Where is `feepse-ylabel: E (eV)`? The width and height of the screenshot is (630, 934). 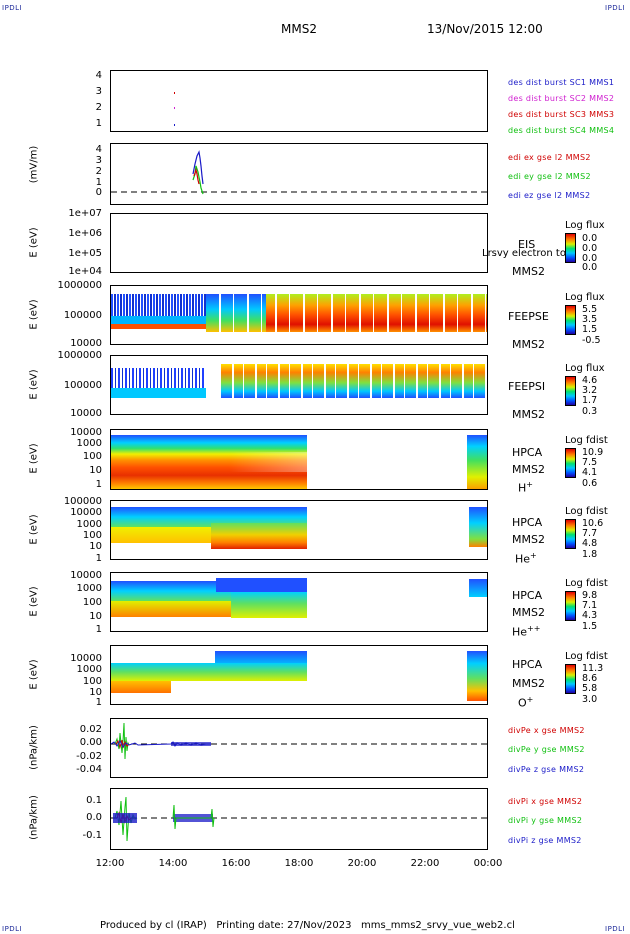
feepse-ylabel: E (eV) is located at coordinates (34, 314).